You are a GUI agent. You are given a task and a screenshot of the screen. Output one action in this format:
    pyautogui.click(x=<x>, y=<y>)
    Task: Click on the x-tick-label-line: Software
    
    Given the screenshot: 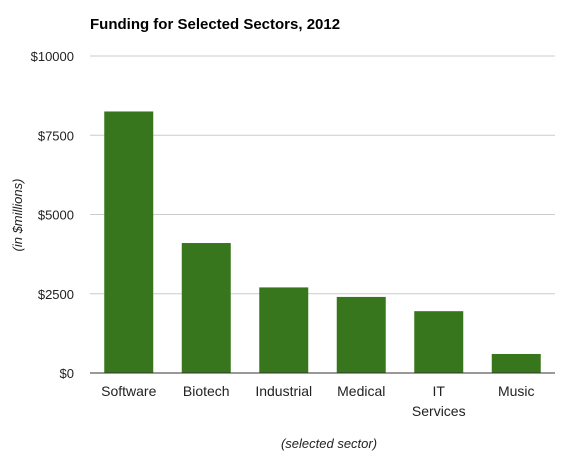 What is the action you would take?
    pyautogui.click(x=128, y=391)
    